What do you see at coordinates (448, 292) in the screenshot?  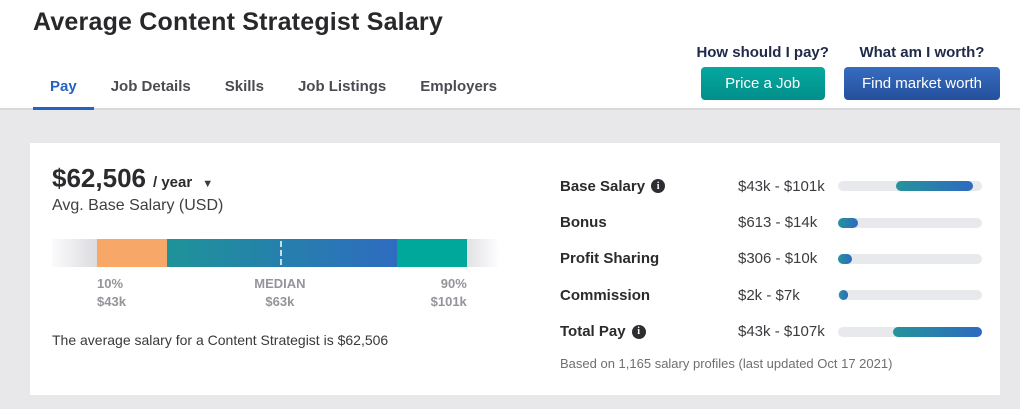 I see `marker-90th-percentile: 90% $101k` at bounding box center [448, 292].